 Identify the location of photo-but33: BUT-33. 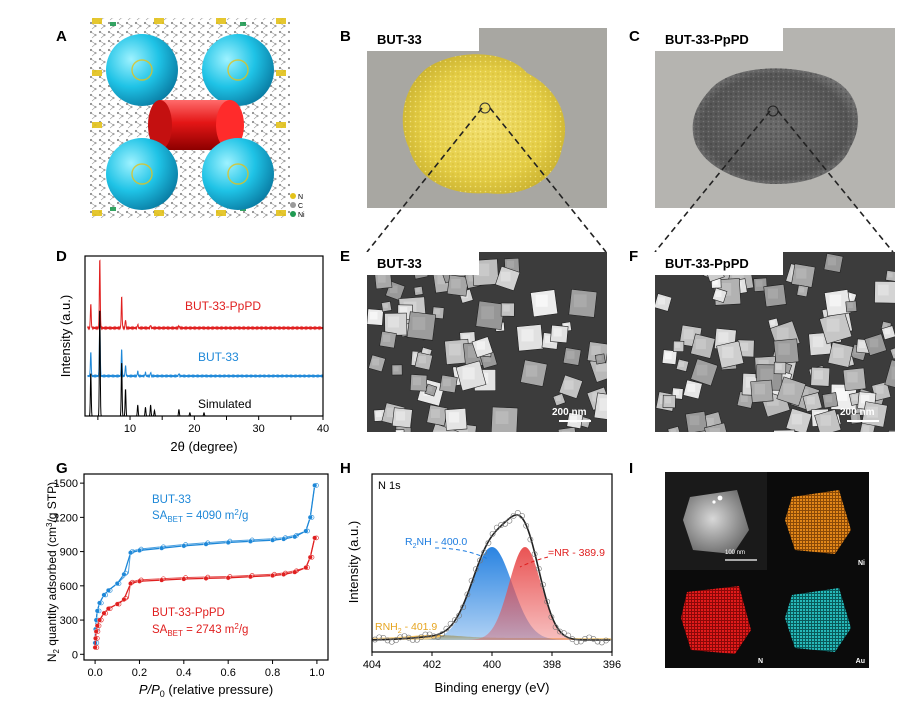
(487, 118).